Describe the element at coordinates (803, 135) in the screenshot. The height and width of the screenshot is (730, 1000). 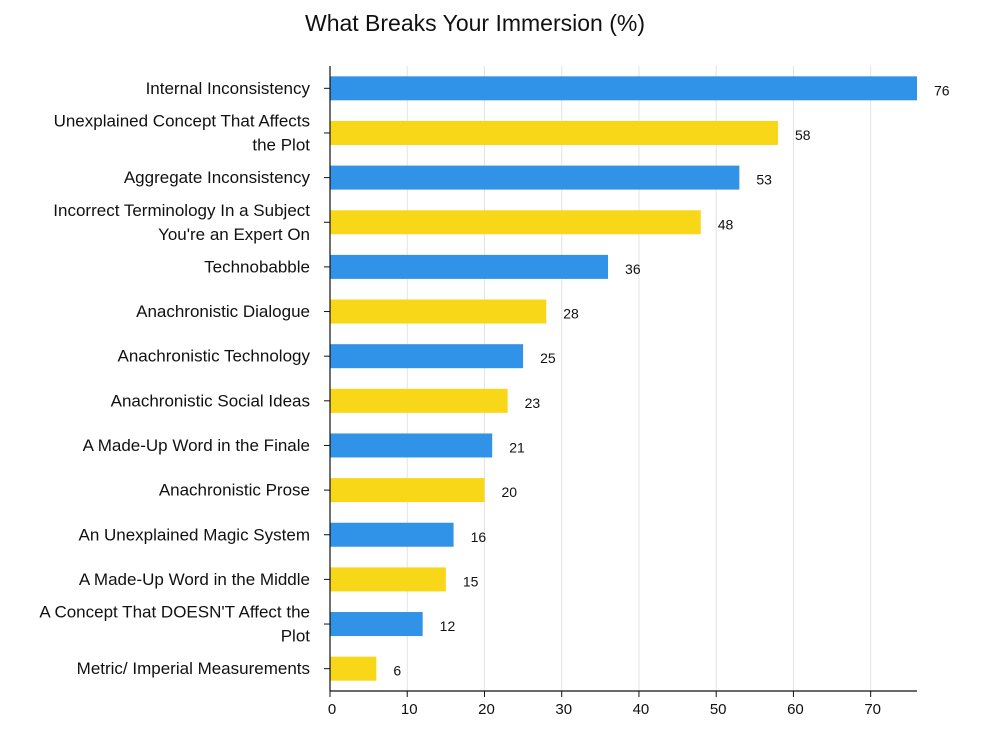
I see `value-label-1: 58` at that location.